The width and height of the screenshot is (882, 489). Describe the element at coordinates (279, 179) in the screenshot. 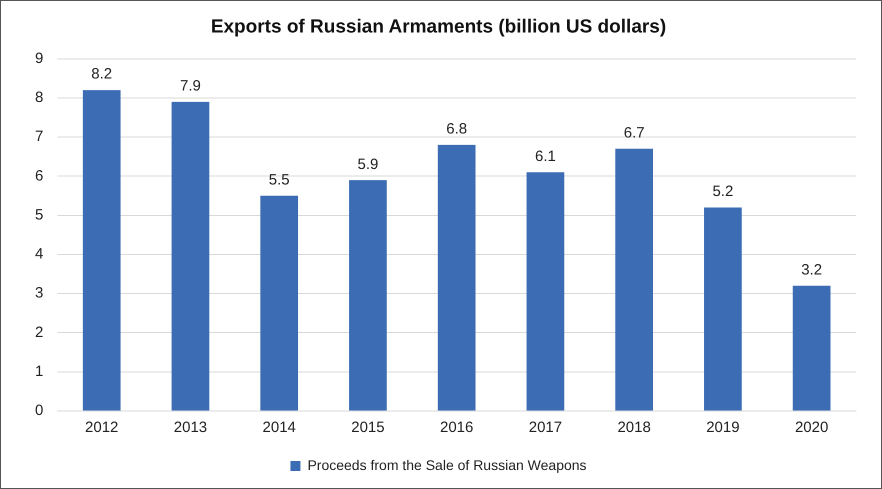

I see `data-label: 5.5` at that location.